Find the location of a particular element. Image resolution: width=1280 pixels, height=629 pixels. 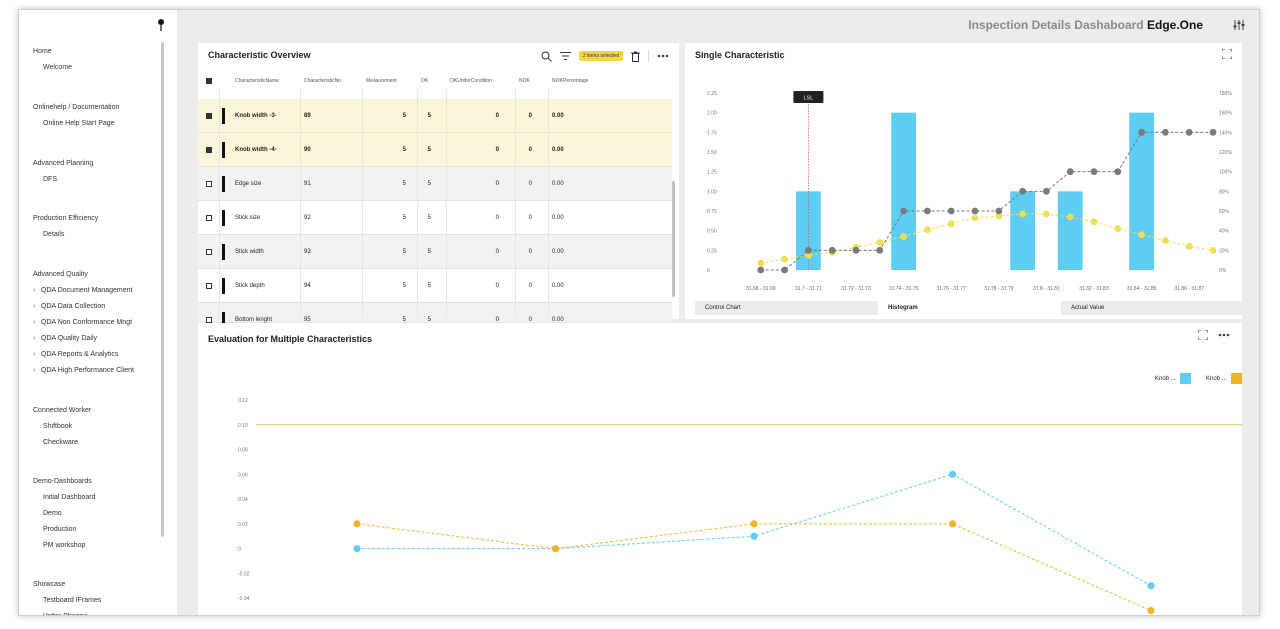

sidebar-item: Initial Dashboard is located at coordinates (64, 498).